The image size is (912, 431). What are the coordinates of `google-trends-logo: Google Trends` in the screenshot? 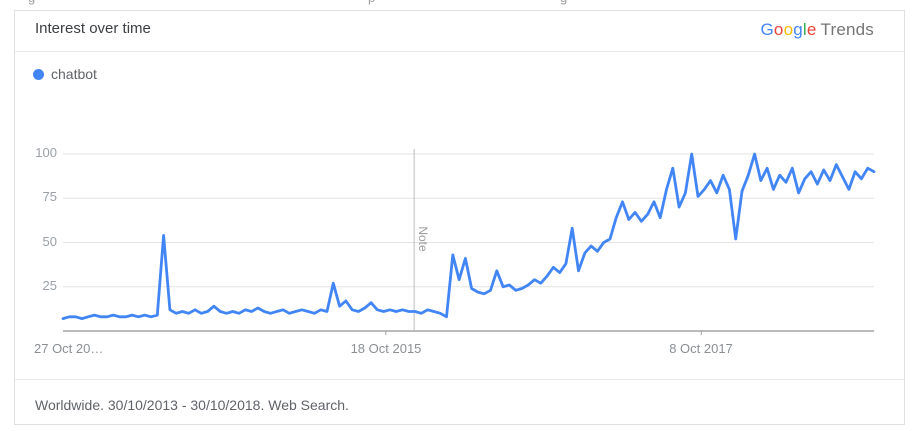 It's located at (817, 30).